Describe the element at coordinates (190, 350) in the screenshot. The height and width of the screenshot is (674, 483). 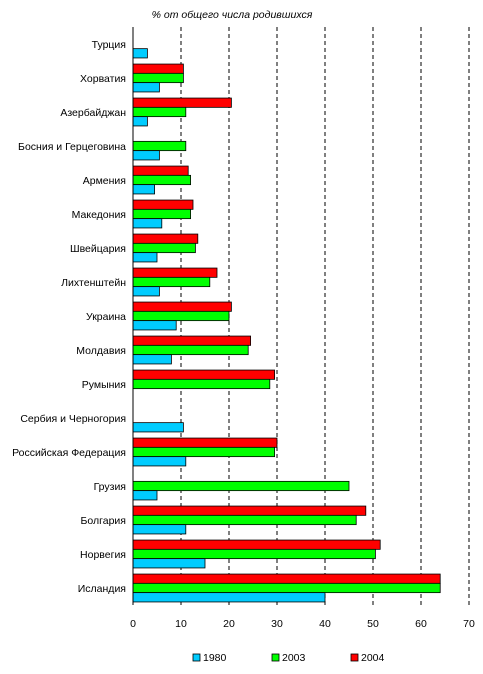
I see `bar-2003-молдавия` at that location.